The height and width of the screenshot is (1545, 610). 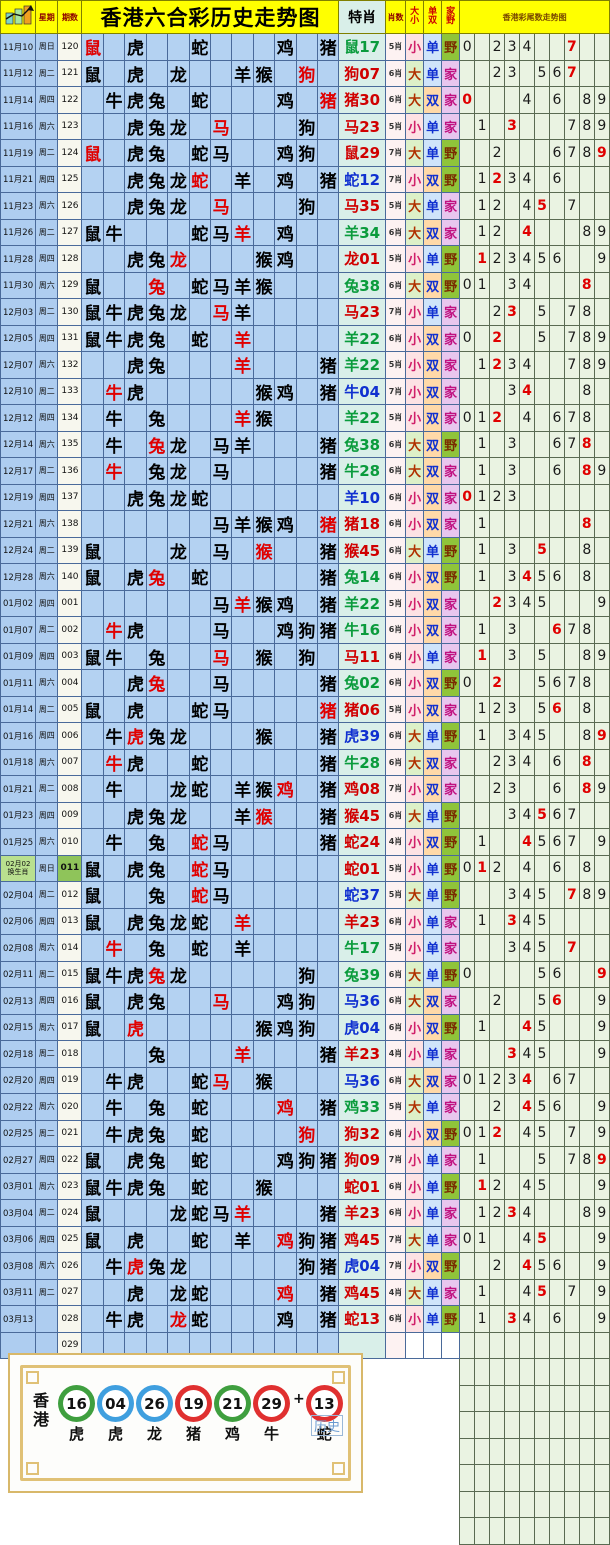 What do you see at coordinates (305, 391) in the screenshot?
I see `table-row: 12月10 周二 133 牛虎猴鸡猪牛04 7肖小双家 3 4 8` at bounding box center [305, 391].